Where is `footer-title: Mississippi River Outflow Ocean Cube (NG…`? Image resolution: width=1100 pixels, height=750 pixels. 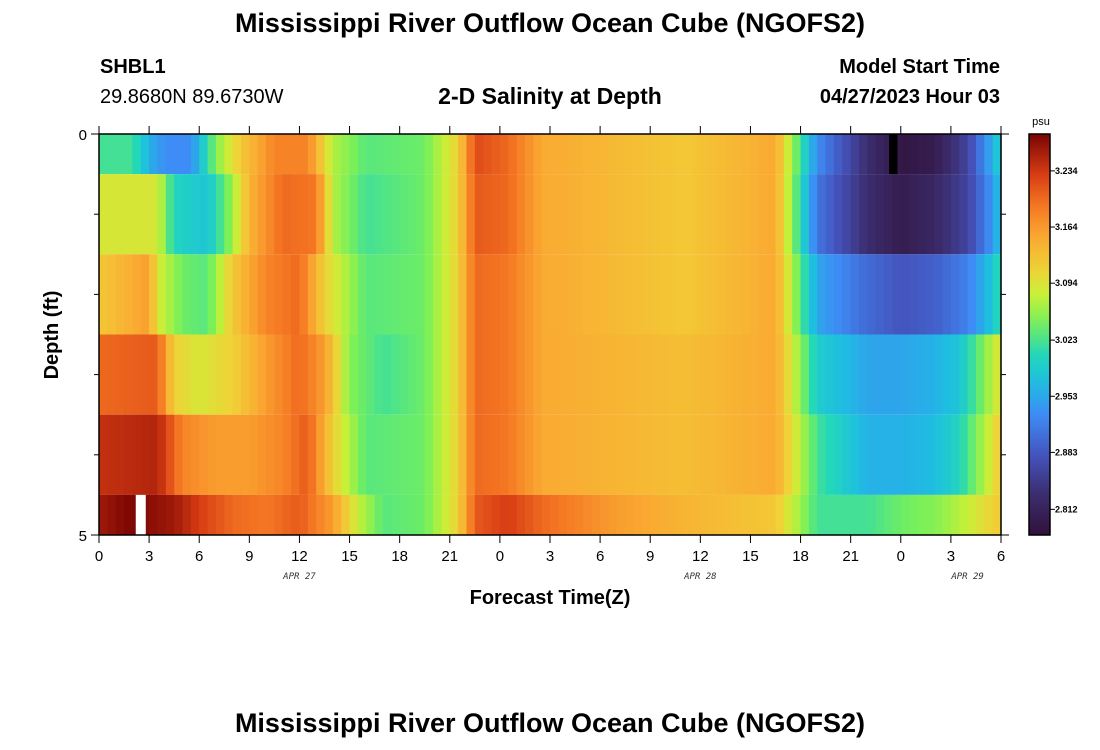 footer-title: Mississippi River Outflow Ocean Cube (NG… is located at coordinates (550, 723).